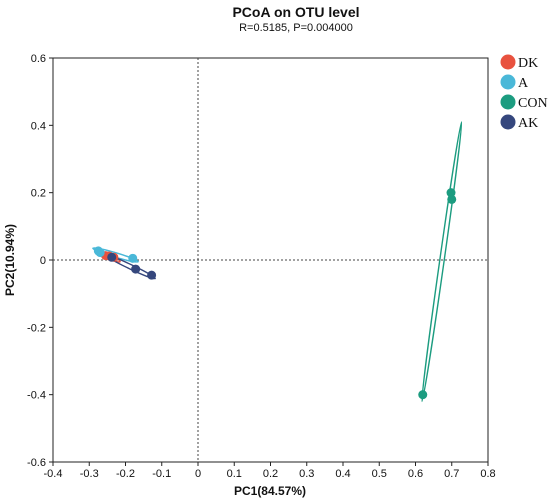  Describe the element at coordinates (296, 28) in the screenshot. I see `chart-subtitle: R=0.5185, P=0.004000` at that location.